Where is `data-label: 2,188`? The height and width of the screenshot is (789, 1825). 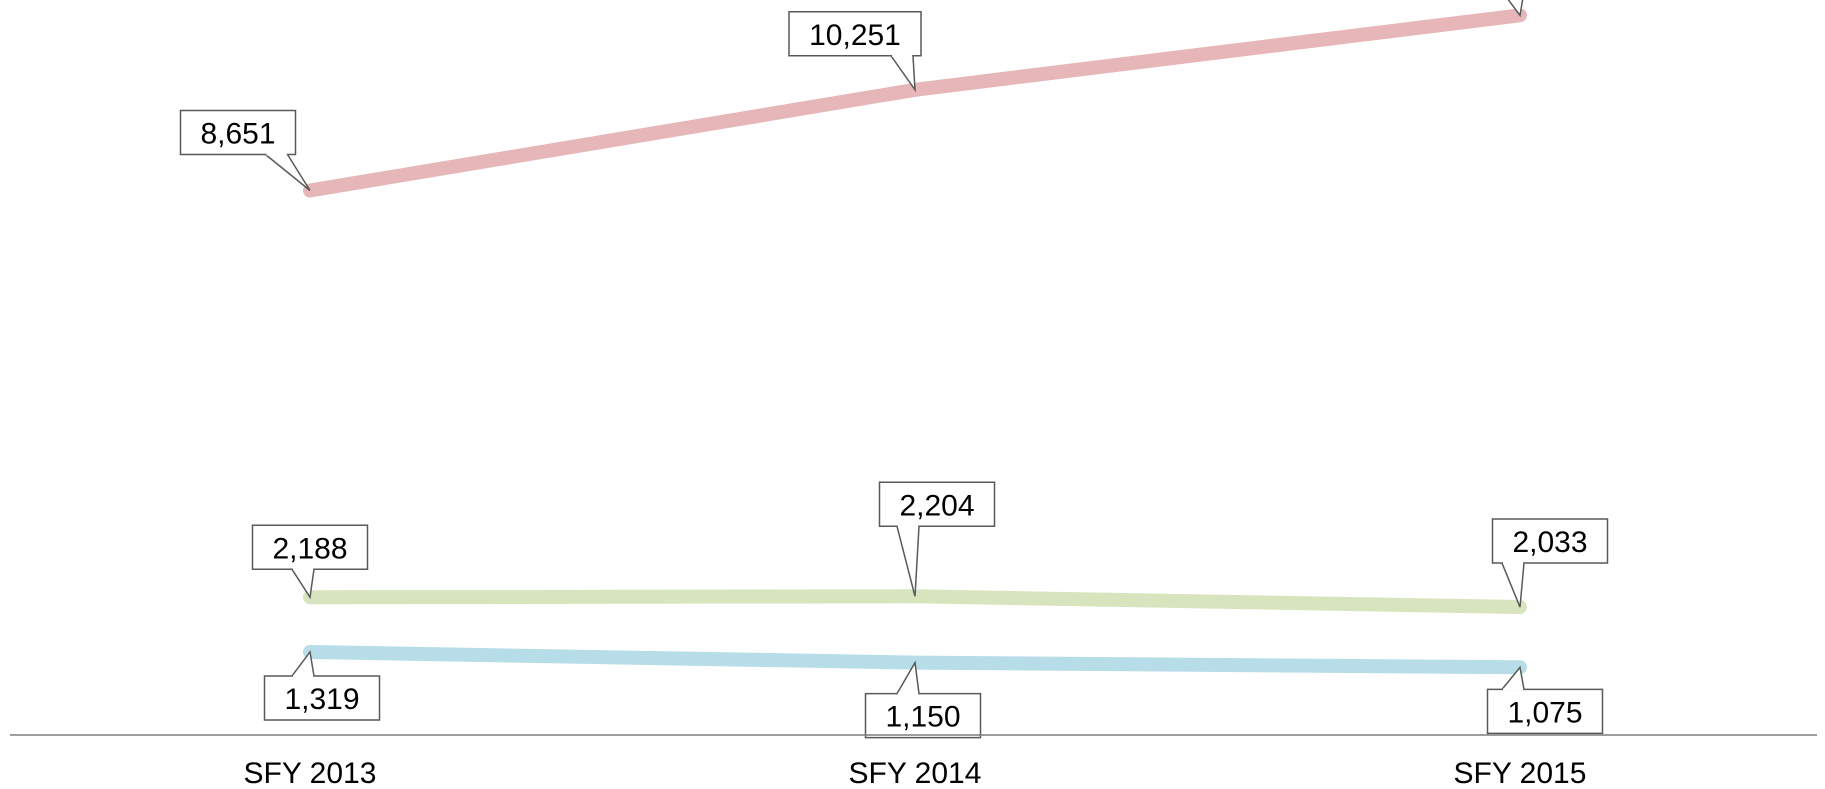 data-label: 2,188 is located at coordinates (309, 548).